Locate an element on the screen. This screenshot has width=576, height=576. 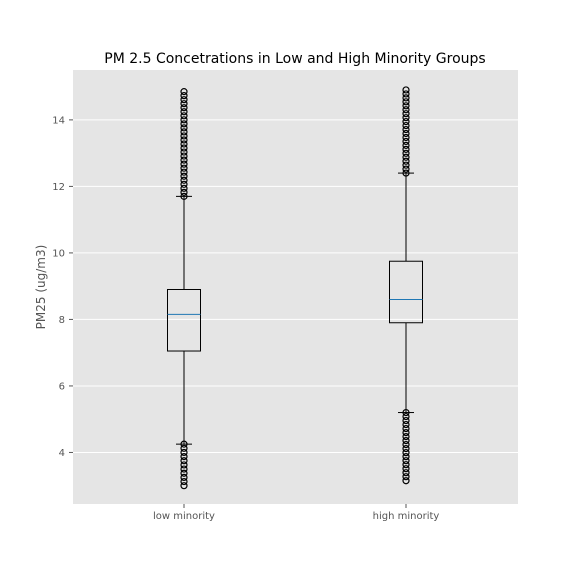
x-axis-ticks: low minority high minority is located at coordinates (296, 513).